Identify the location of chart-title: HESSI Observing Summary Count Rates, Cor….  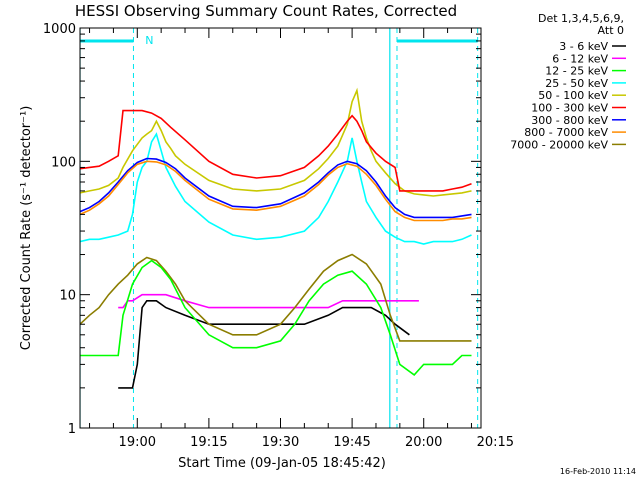
(266, 11).